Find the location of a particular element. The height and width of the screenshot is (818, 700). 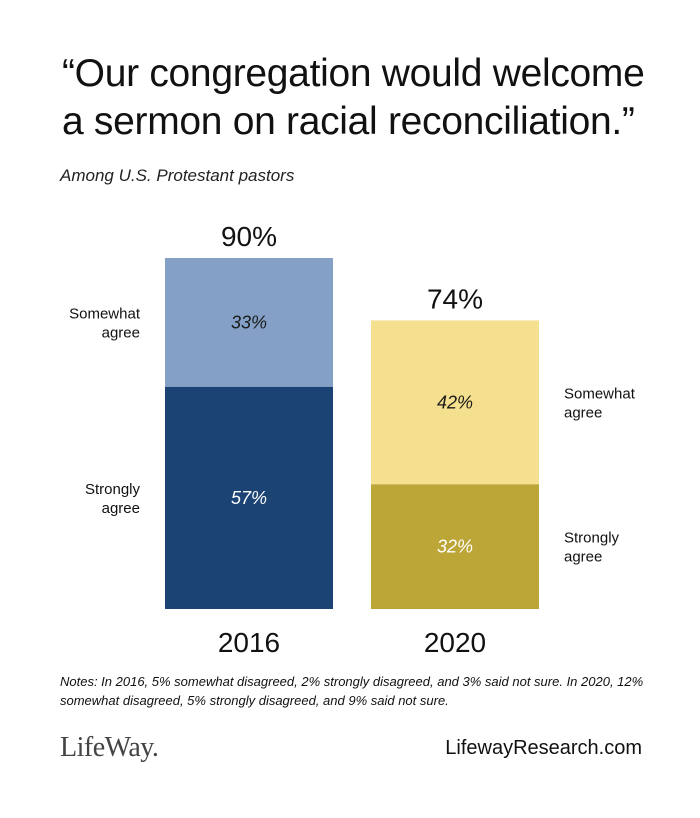

chart-title-line-2: a sermon on racial reconciliation.” is located at coordinates (348, 121).